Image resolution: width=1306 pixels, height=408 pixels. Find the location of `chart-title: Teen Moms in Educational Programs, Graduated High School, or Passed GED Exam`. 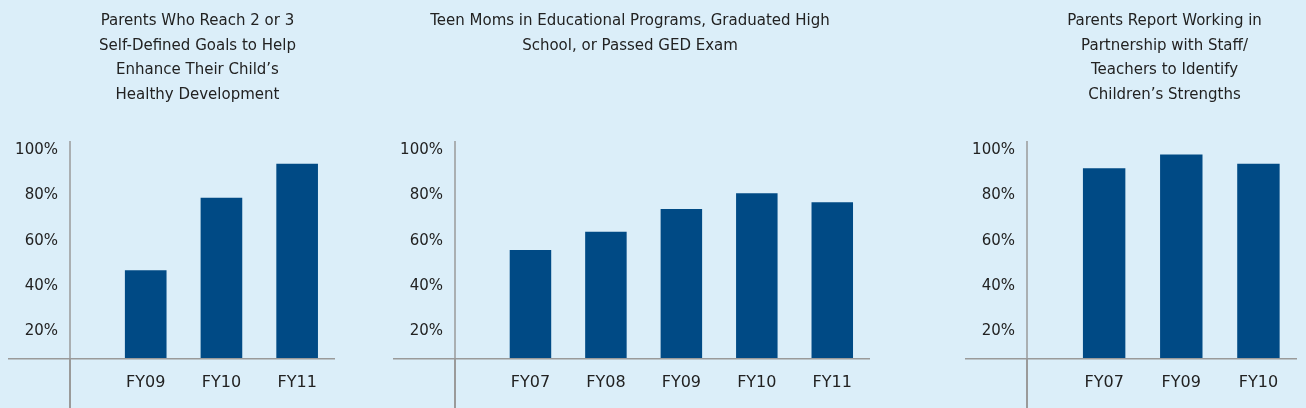

chart-title: Teen Moms in Educational Programs, Graduated High School, or Passed GED Exam is located at coordinates (630, 33).